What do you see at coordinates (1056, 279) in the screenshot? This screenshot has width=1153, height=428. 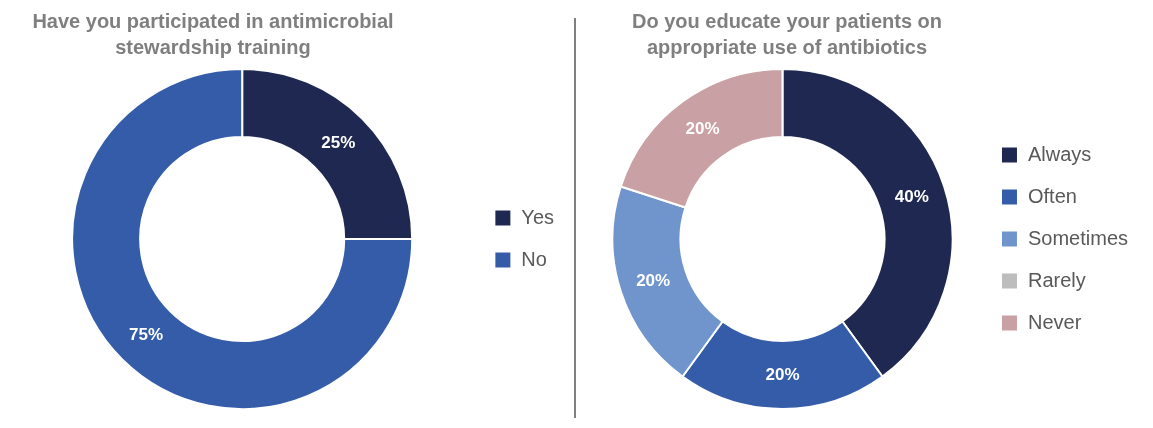 I see `legend-label: Rarely` at bounding box center [1056, 279].